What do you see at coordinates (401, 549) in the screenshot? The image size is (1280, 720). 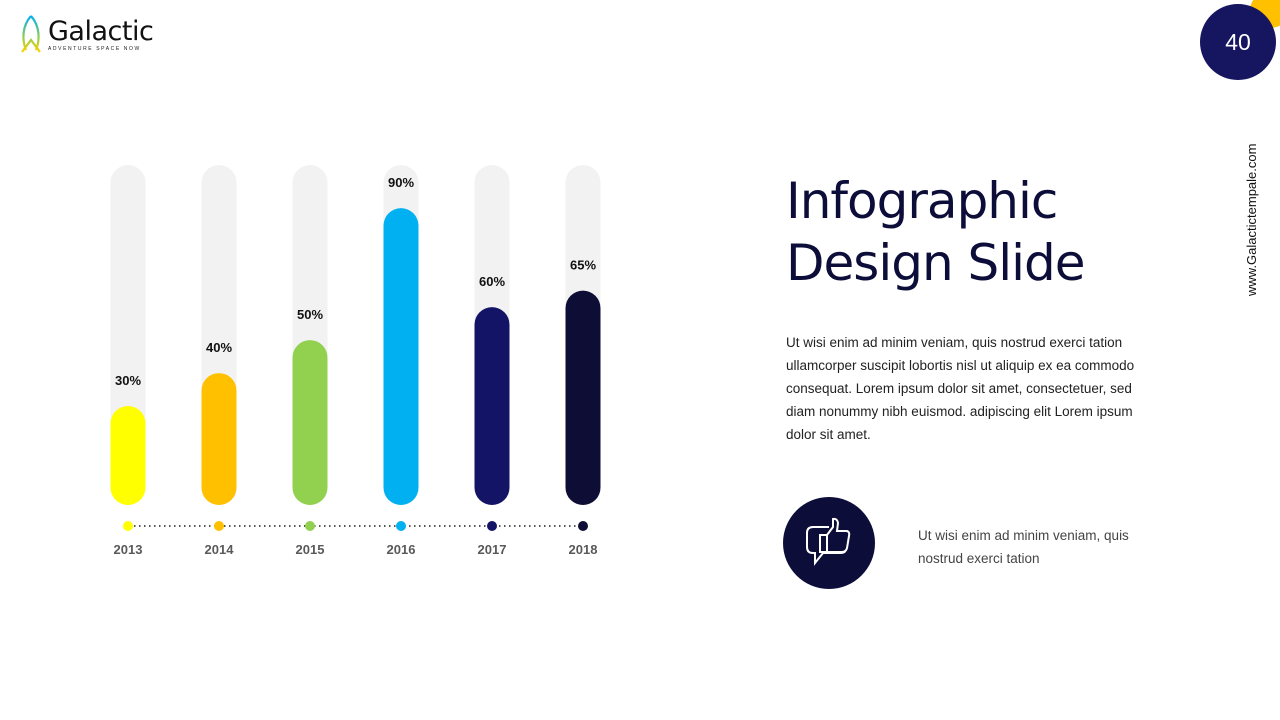 I see `year-label: 2016` at bounding box center [401, 549].